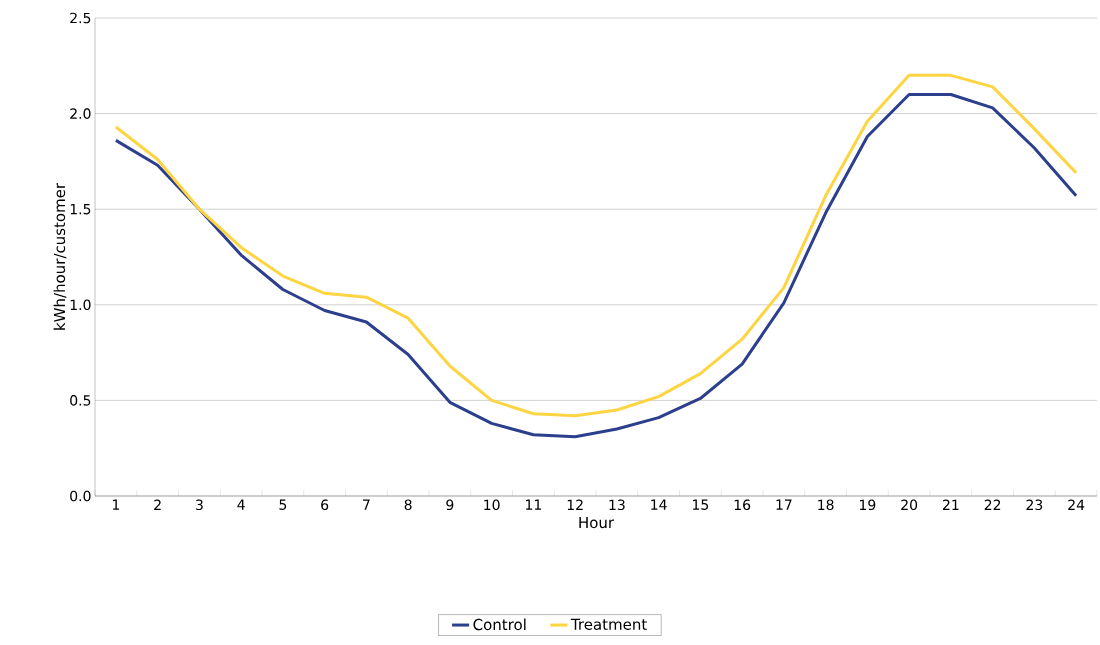 The width and height of the screenshot is (1100, 645). I want to click on x-tick-label: 13, so click(617, 505).